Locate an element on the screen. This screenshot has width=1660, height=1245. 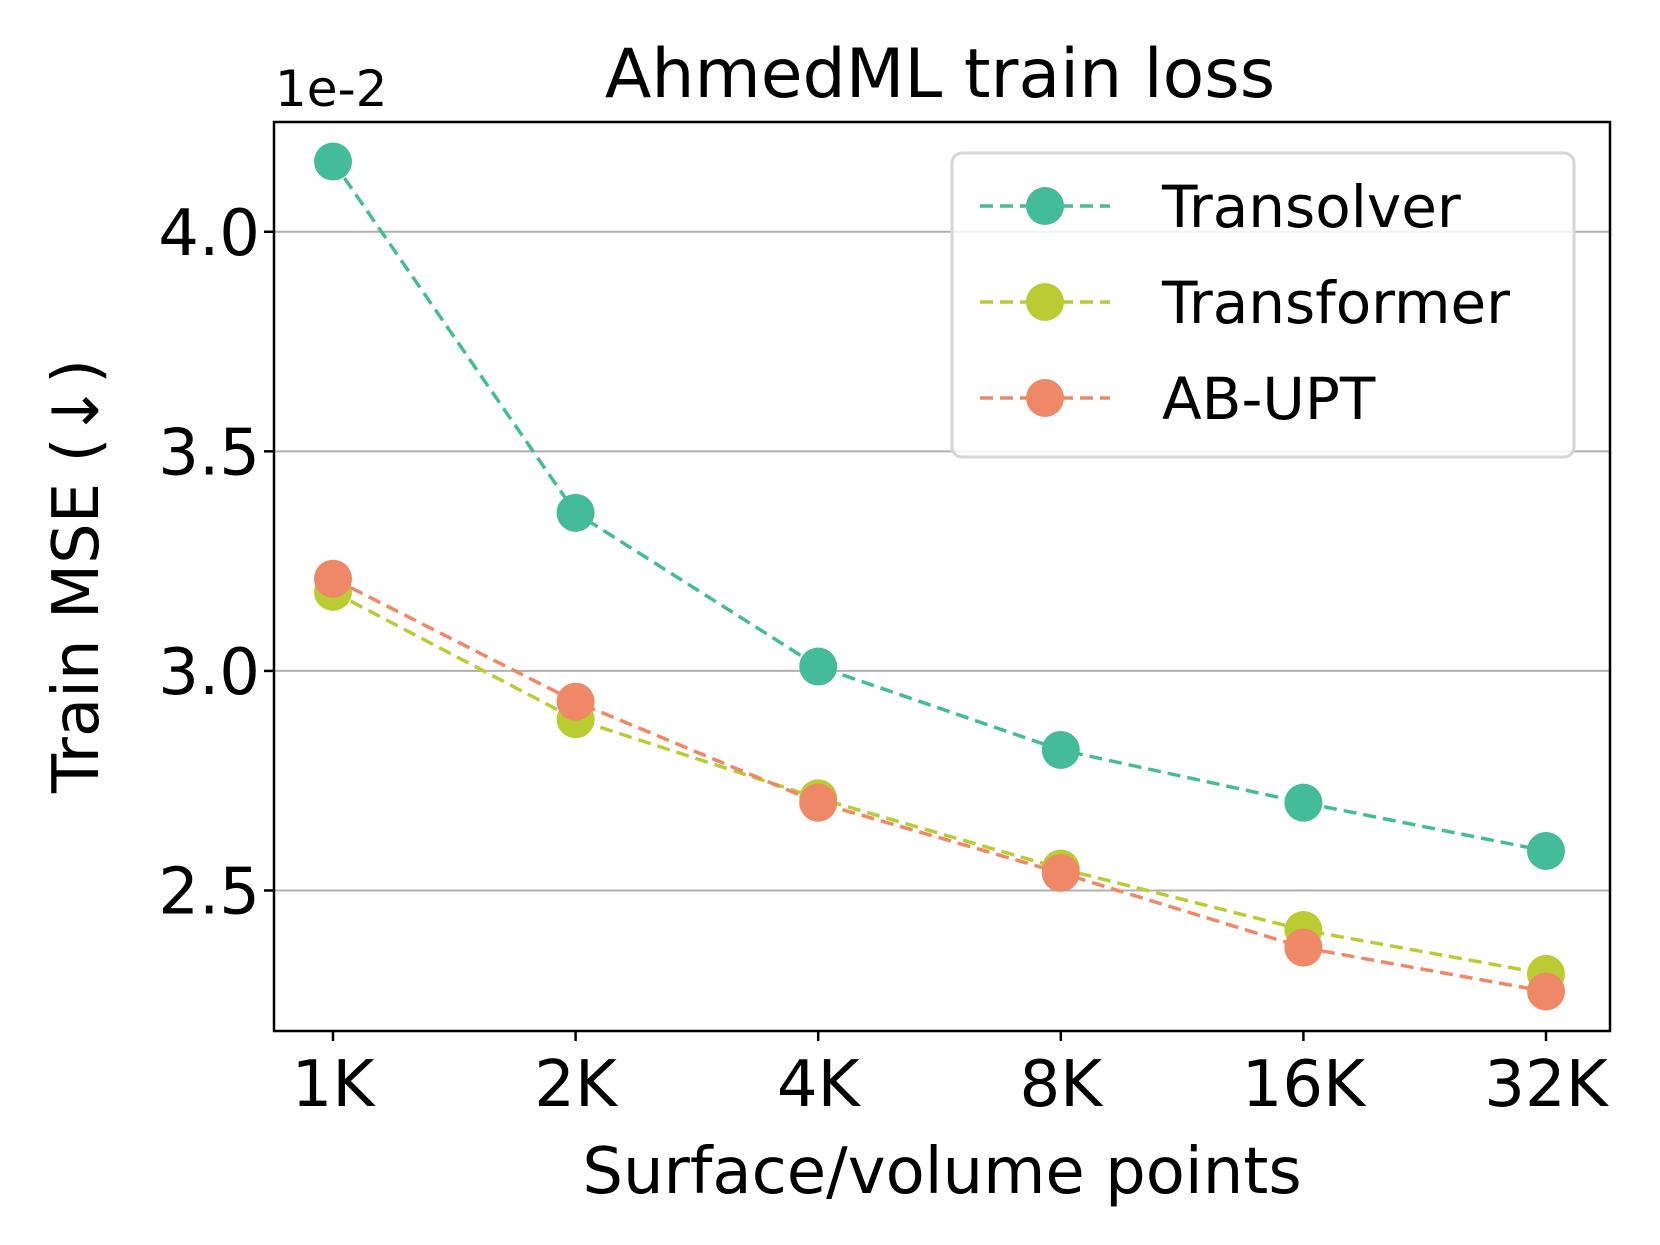
y-axis-label: Train MSE (↓) is located at coordinates (77, 576).